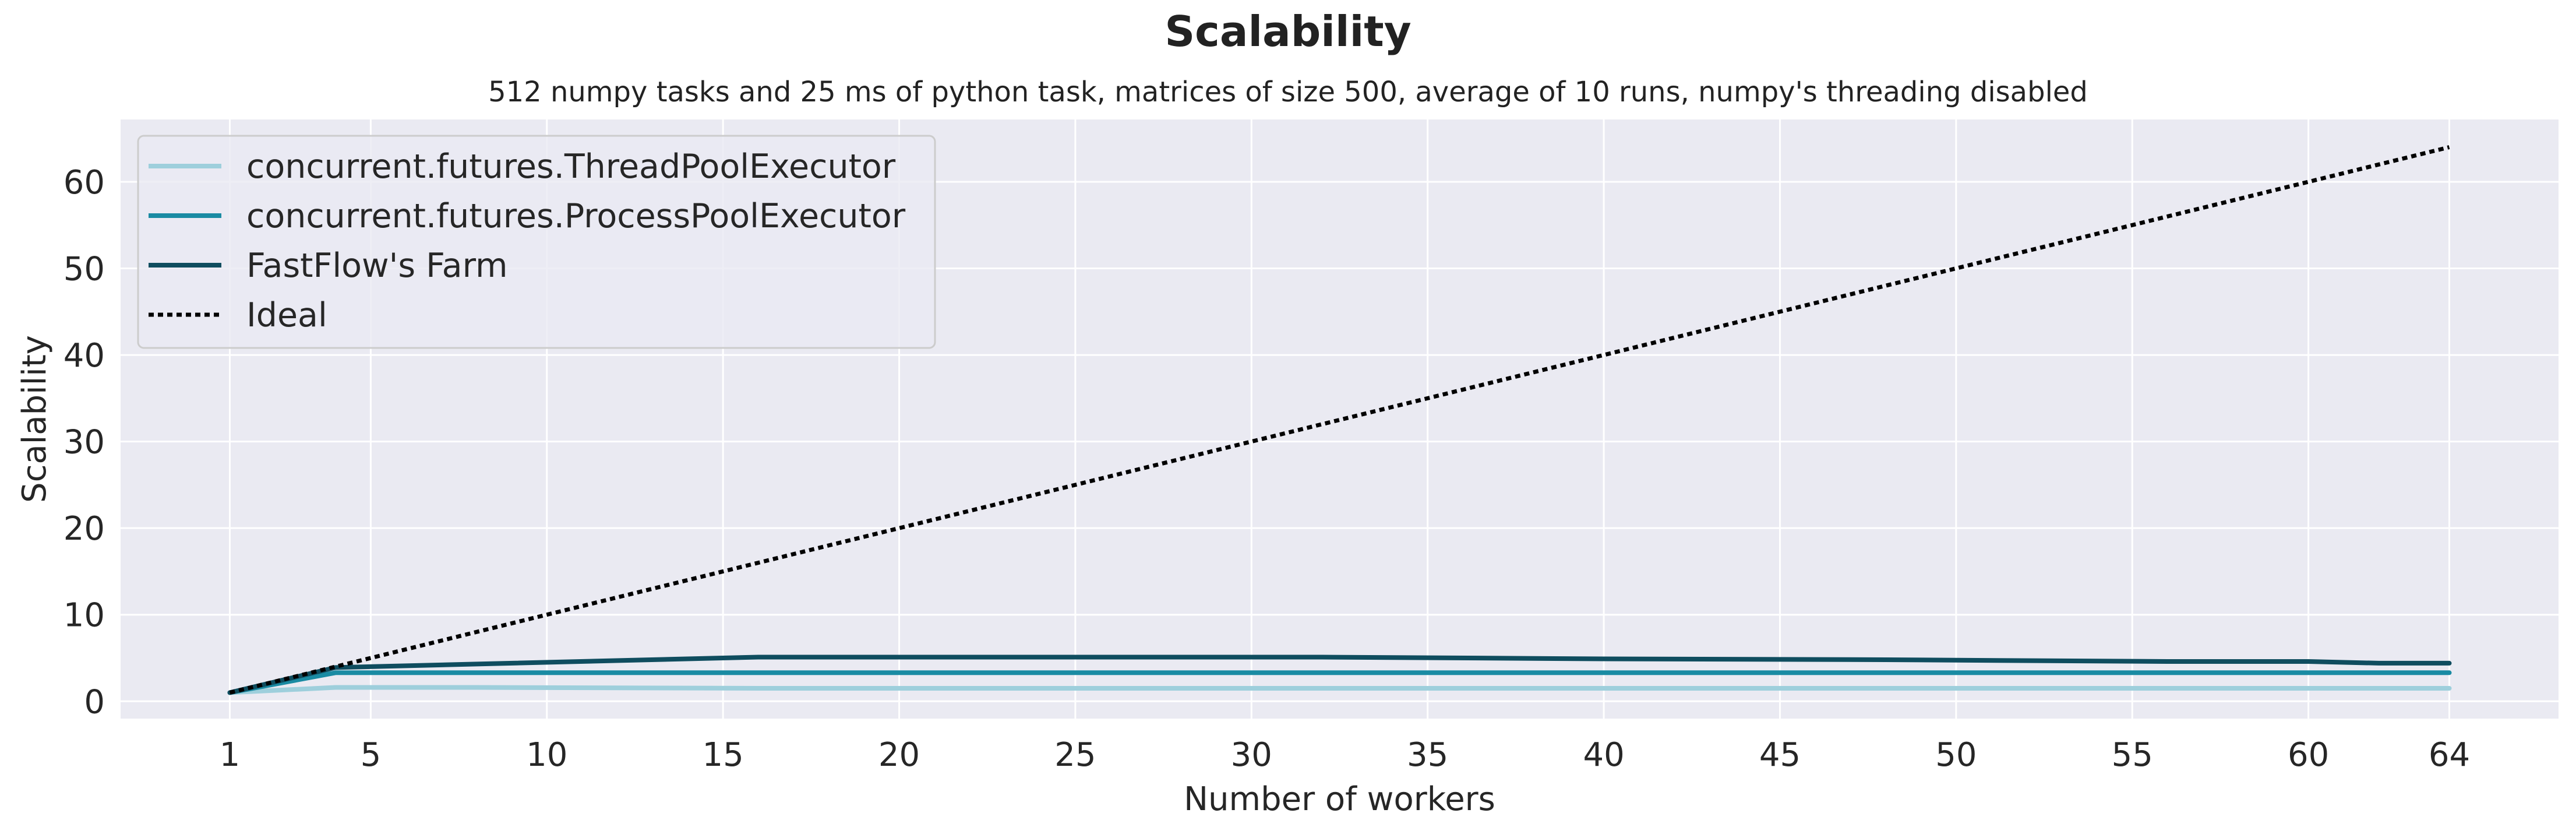  What do you see at coordinates (377, 266) in the screenshot?
I see `legend-label: FastFlow's Farm` at bounding box center [377, 266].